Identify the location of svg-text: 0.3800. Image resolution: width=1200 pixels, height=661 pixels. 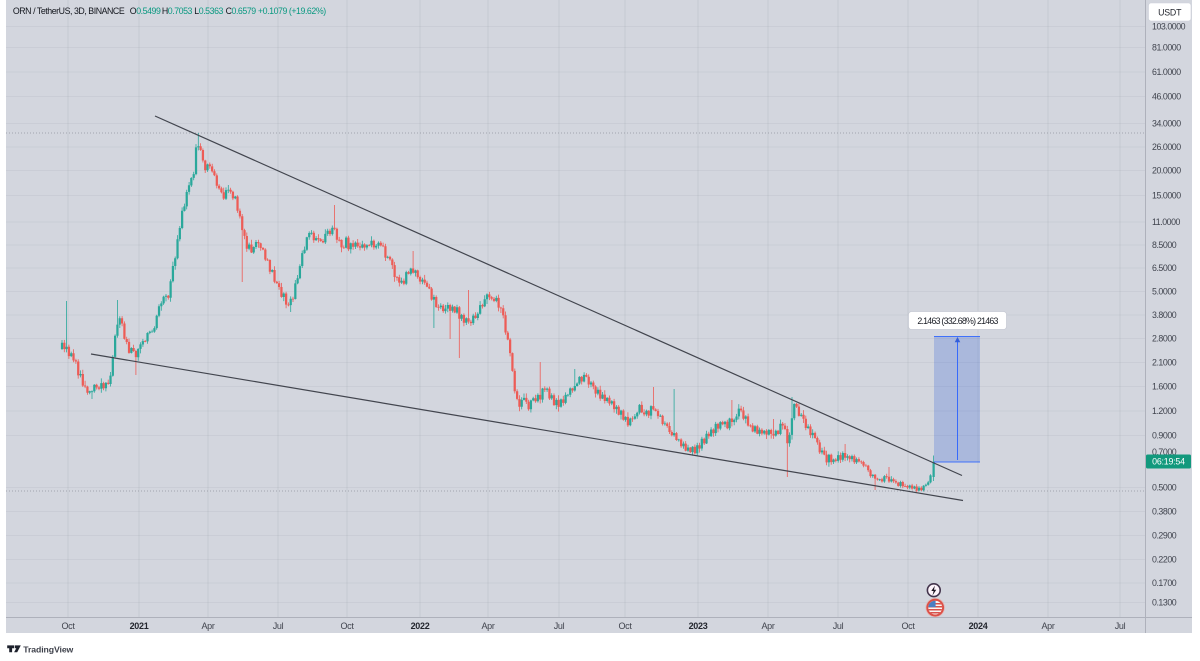
(1164, 512).